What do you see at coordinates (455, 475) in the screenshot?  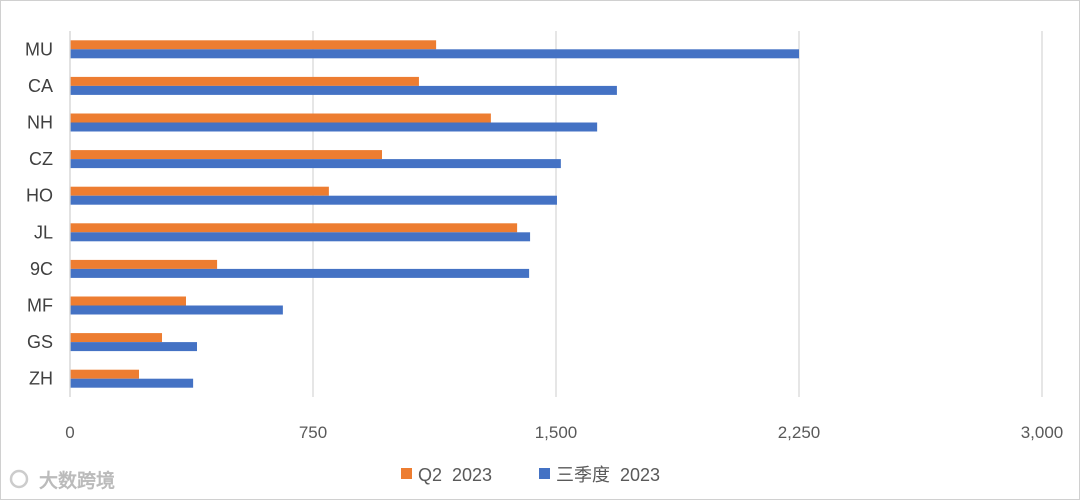 I see `legend-label: Q2 2023` at bounding box center [455, 475].